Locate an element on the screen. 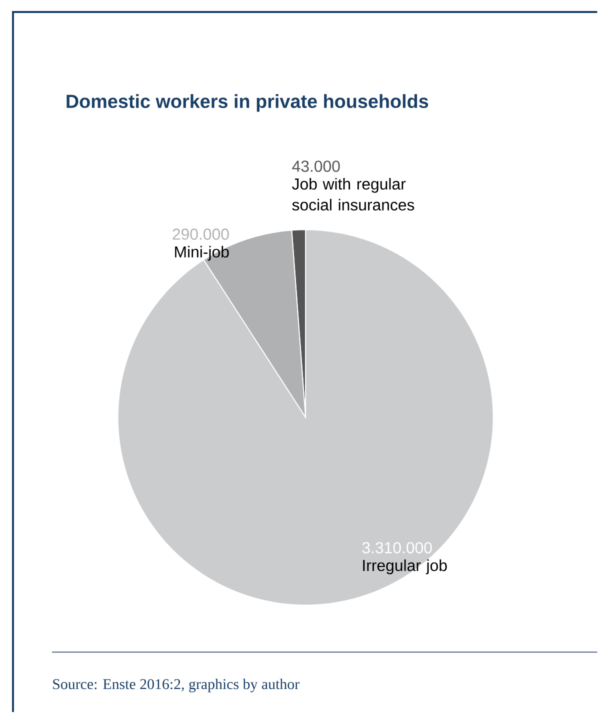 This screenshot has height=713, width=598. slice-label: Mini-job is located at coordinates (201, 253).